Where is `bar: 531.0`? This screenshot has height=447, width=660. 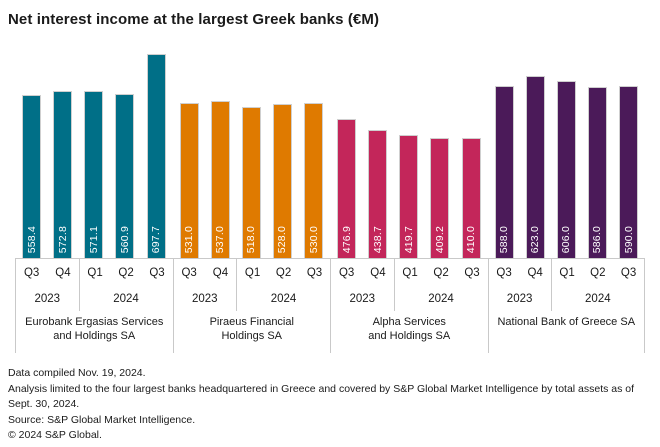
bar: 531.0 is located at coordinates (189, 180).